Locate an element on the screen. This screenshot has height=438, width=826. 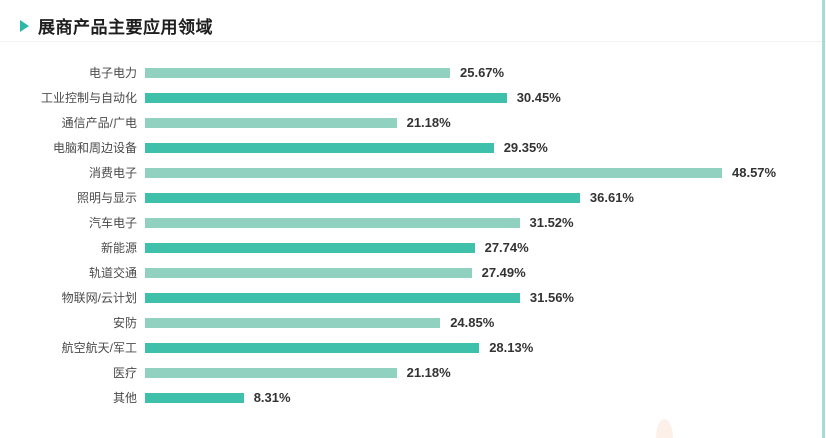
chart-title: 展商产品主要应用领域 is located at coordinates (125, 27).